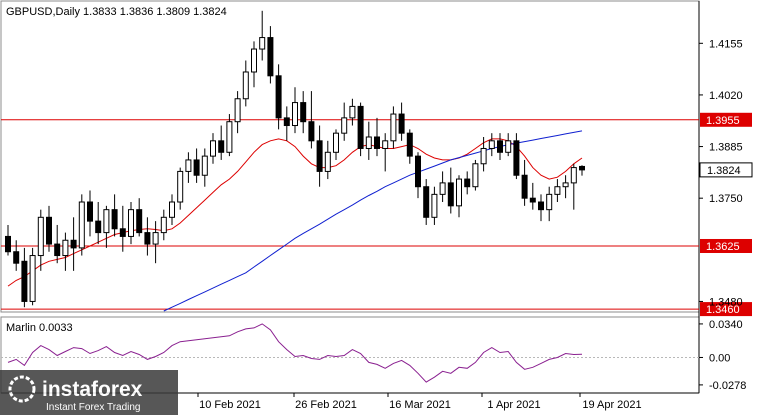 This screenshot has width=760, height=420. Describe the element at coordinates (326, 405) in the screenshot. I see `time-tick-label: 26 Feb 2021` at that location.